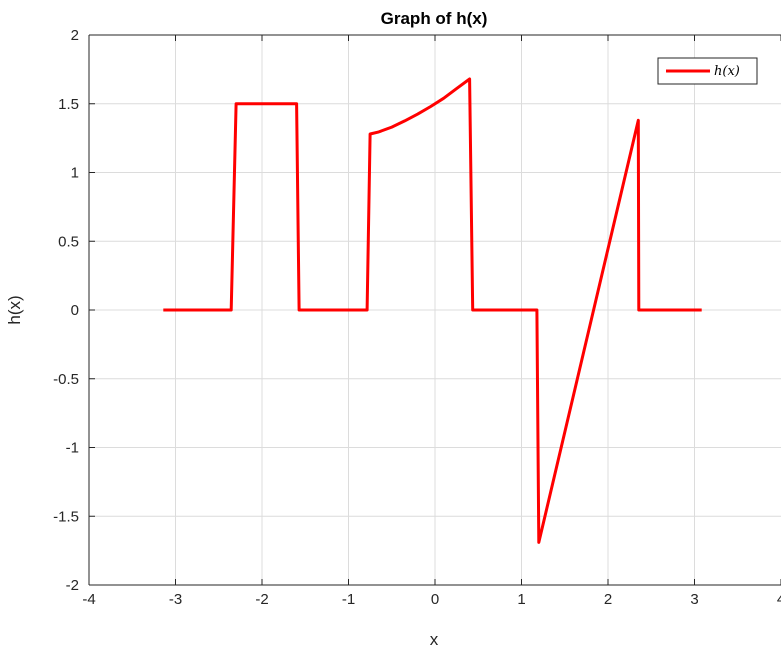  What do you see at coordinates (75, 35) in the screenshot?
I see `y-tick-label: 2` at bounding box center [75, 35].